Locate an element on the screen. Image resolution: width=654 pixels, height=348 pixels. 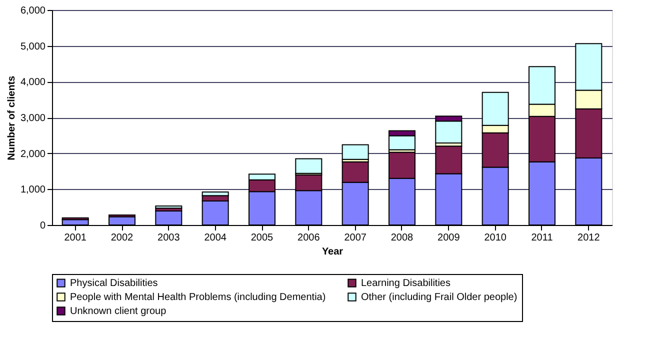
x-tick-label: 2004 is located at coordinates (215, 238).